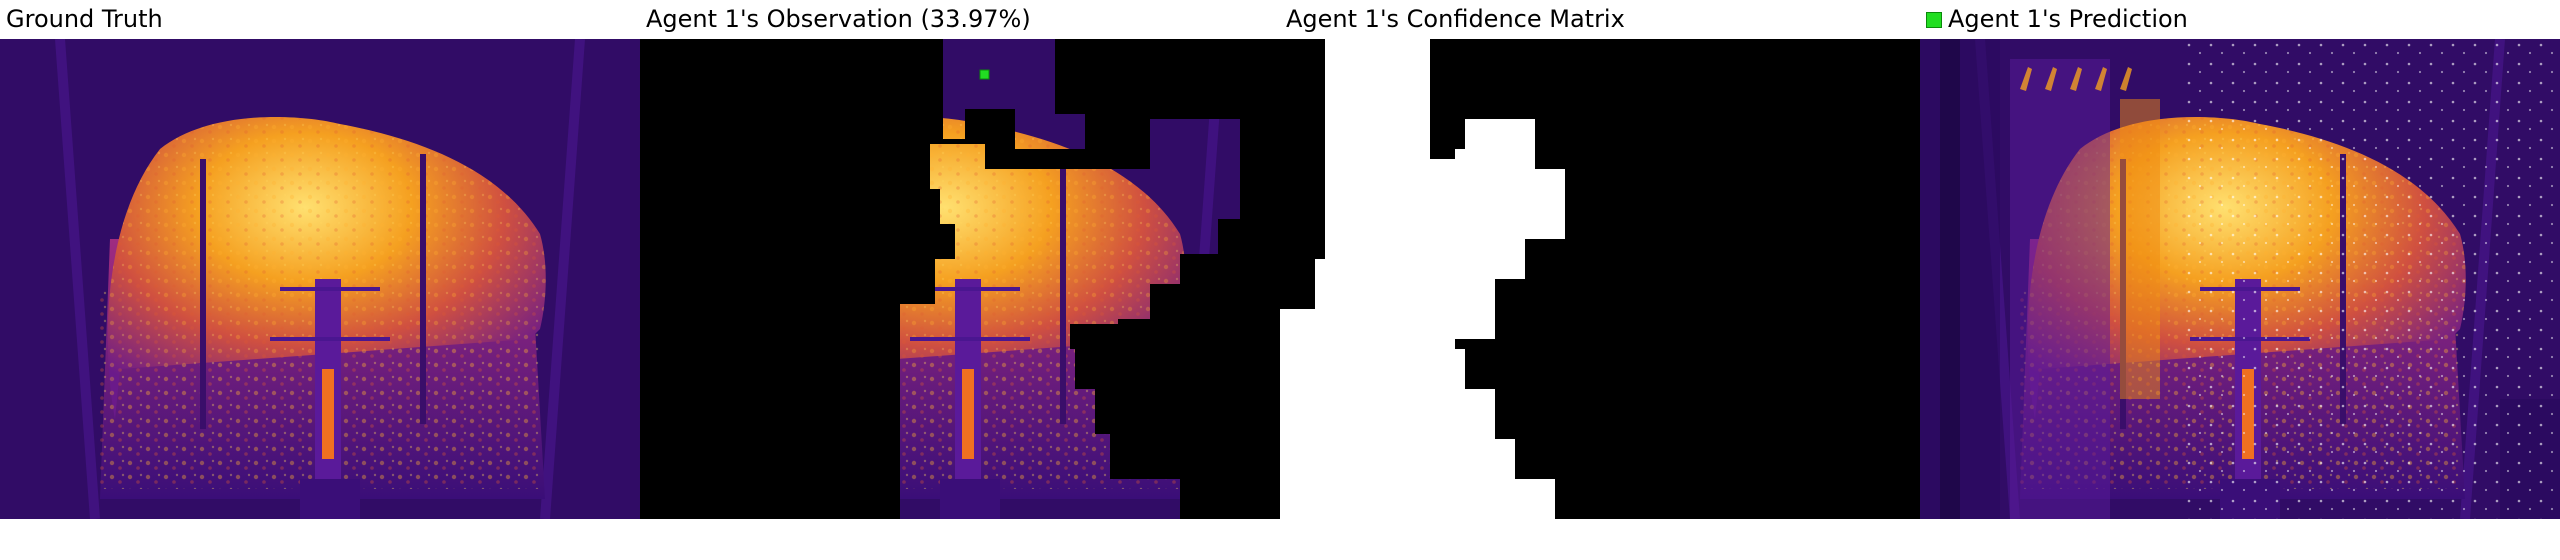 The height and width of the screenshot is (560, 2560). Describe the element at coordinates (1934, 20) in the screenshot. I see `agent-marker-icon` at that location.